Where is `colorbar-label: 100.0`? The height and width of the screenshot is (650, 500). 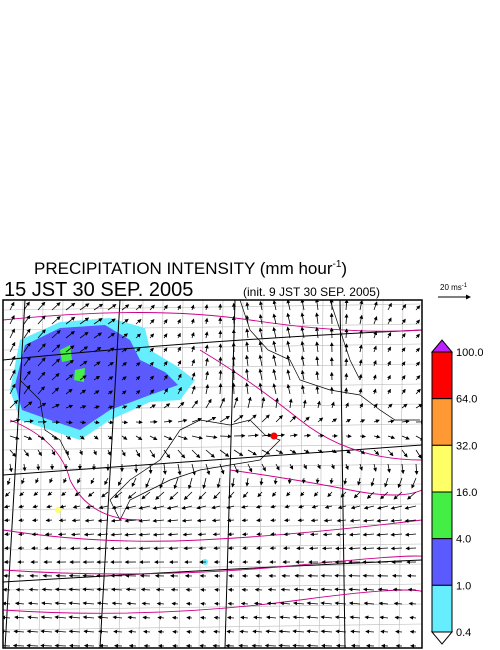 colorbar-label: 100.0 is located at coordinates (470, 353).